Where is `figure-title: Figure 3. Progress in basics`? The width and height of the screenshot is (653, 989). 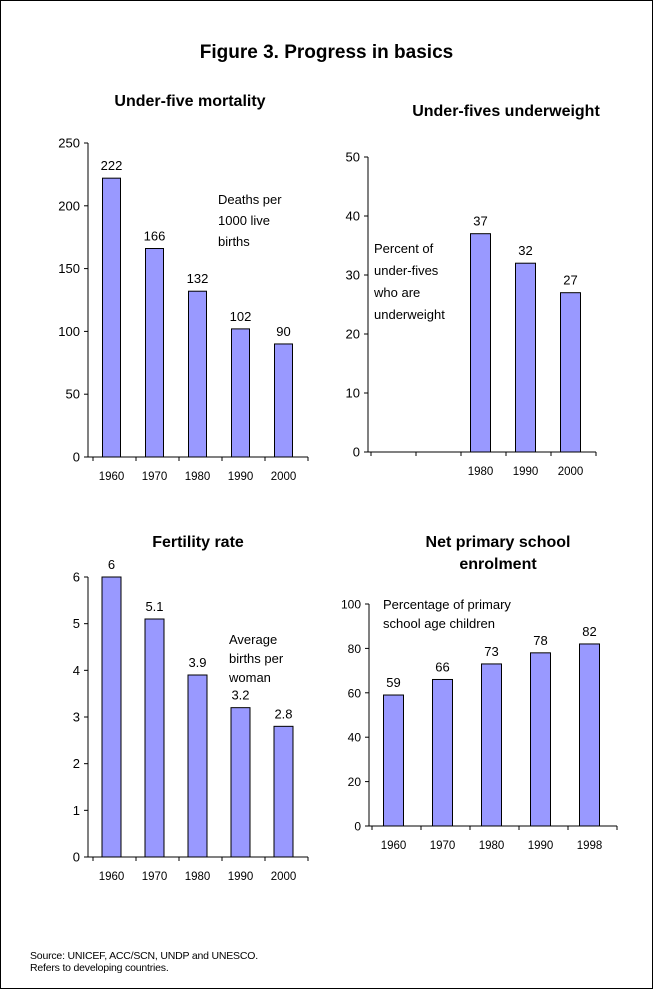 figure-title: Figure 3. Progress in basics is located at coordinates (326, 52).